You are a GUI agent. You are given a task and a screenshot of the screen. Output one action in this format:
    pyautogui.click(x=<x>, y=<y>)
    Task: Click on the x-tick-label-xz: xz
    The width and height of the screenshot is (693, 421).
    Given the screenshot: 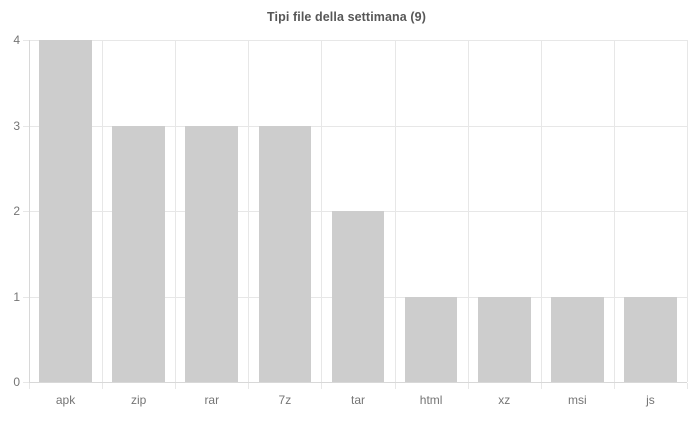 What is the action you would take?
    pyautogui.click(x=504, y=400)
    